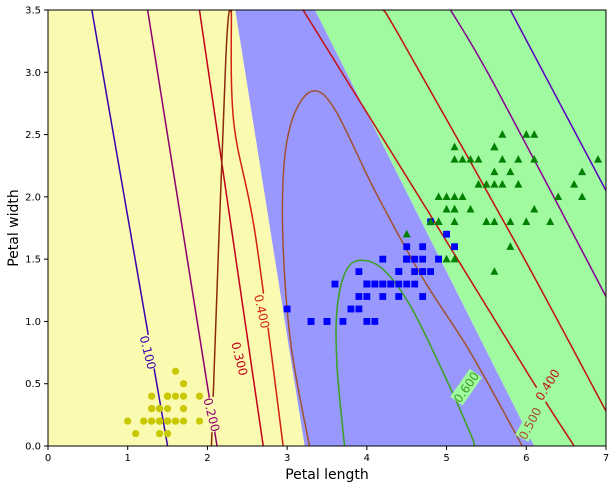  I want to click on y-tick-label: 2.5, so click(33, 135).